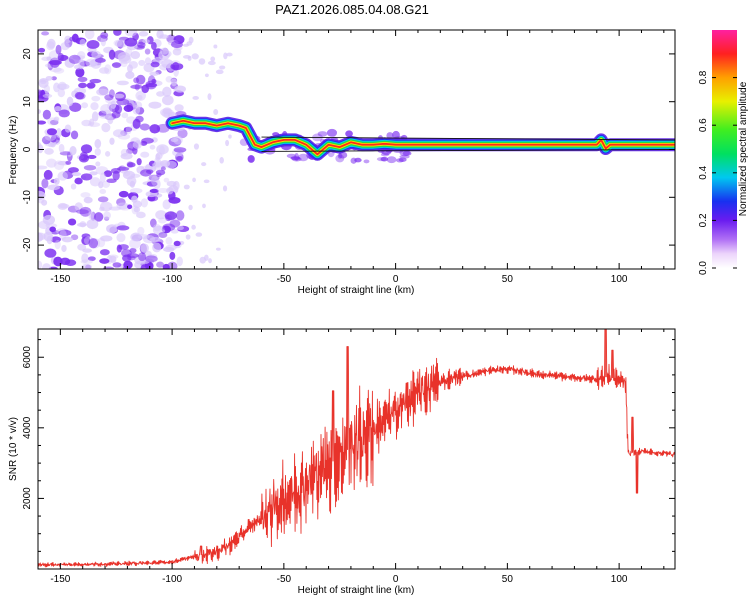 Image resolution: width=750 pixels, height=600 pixels. Describe the element at coordinates (619, 579) in the screenshot. I see `snr-x-tick-label: 100` at that location.